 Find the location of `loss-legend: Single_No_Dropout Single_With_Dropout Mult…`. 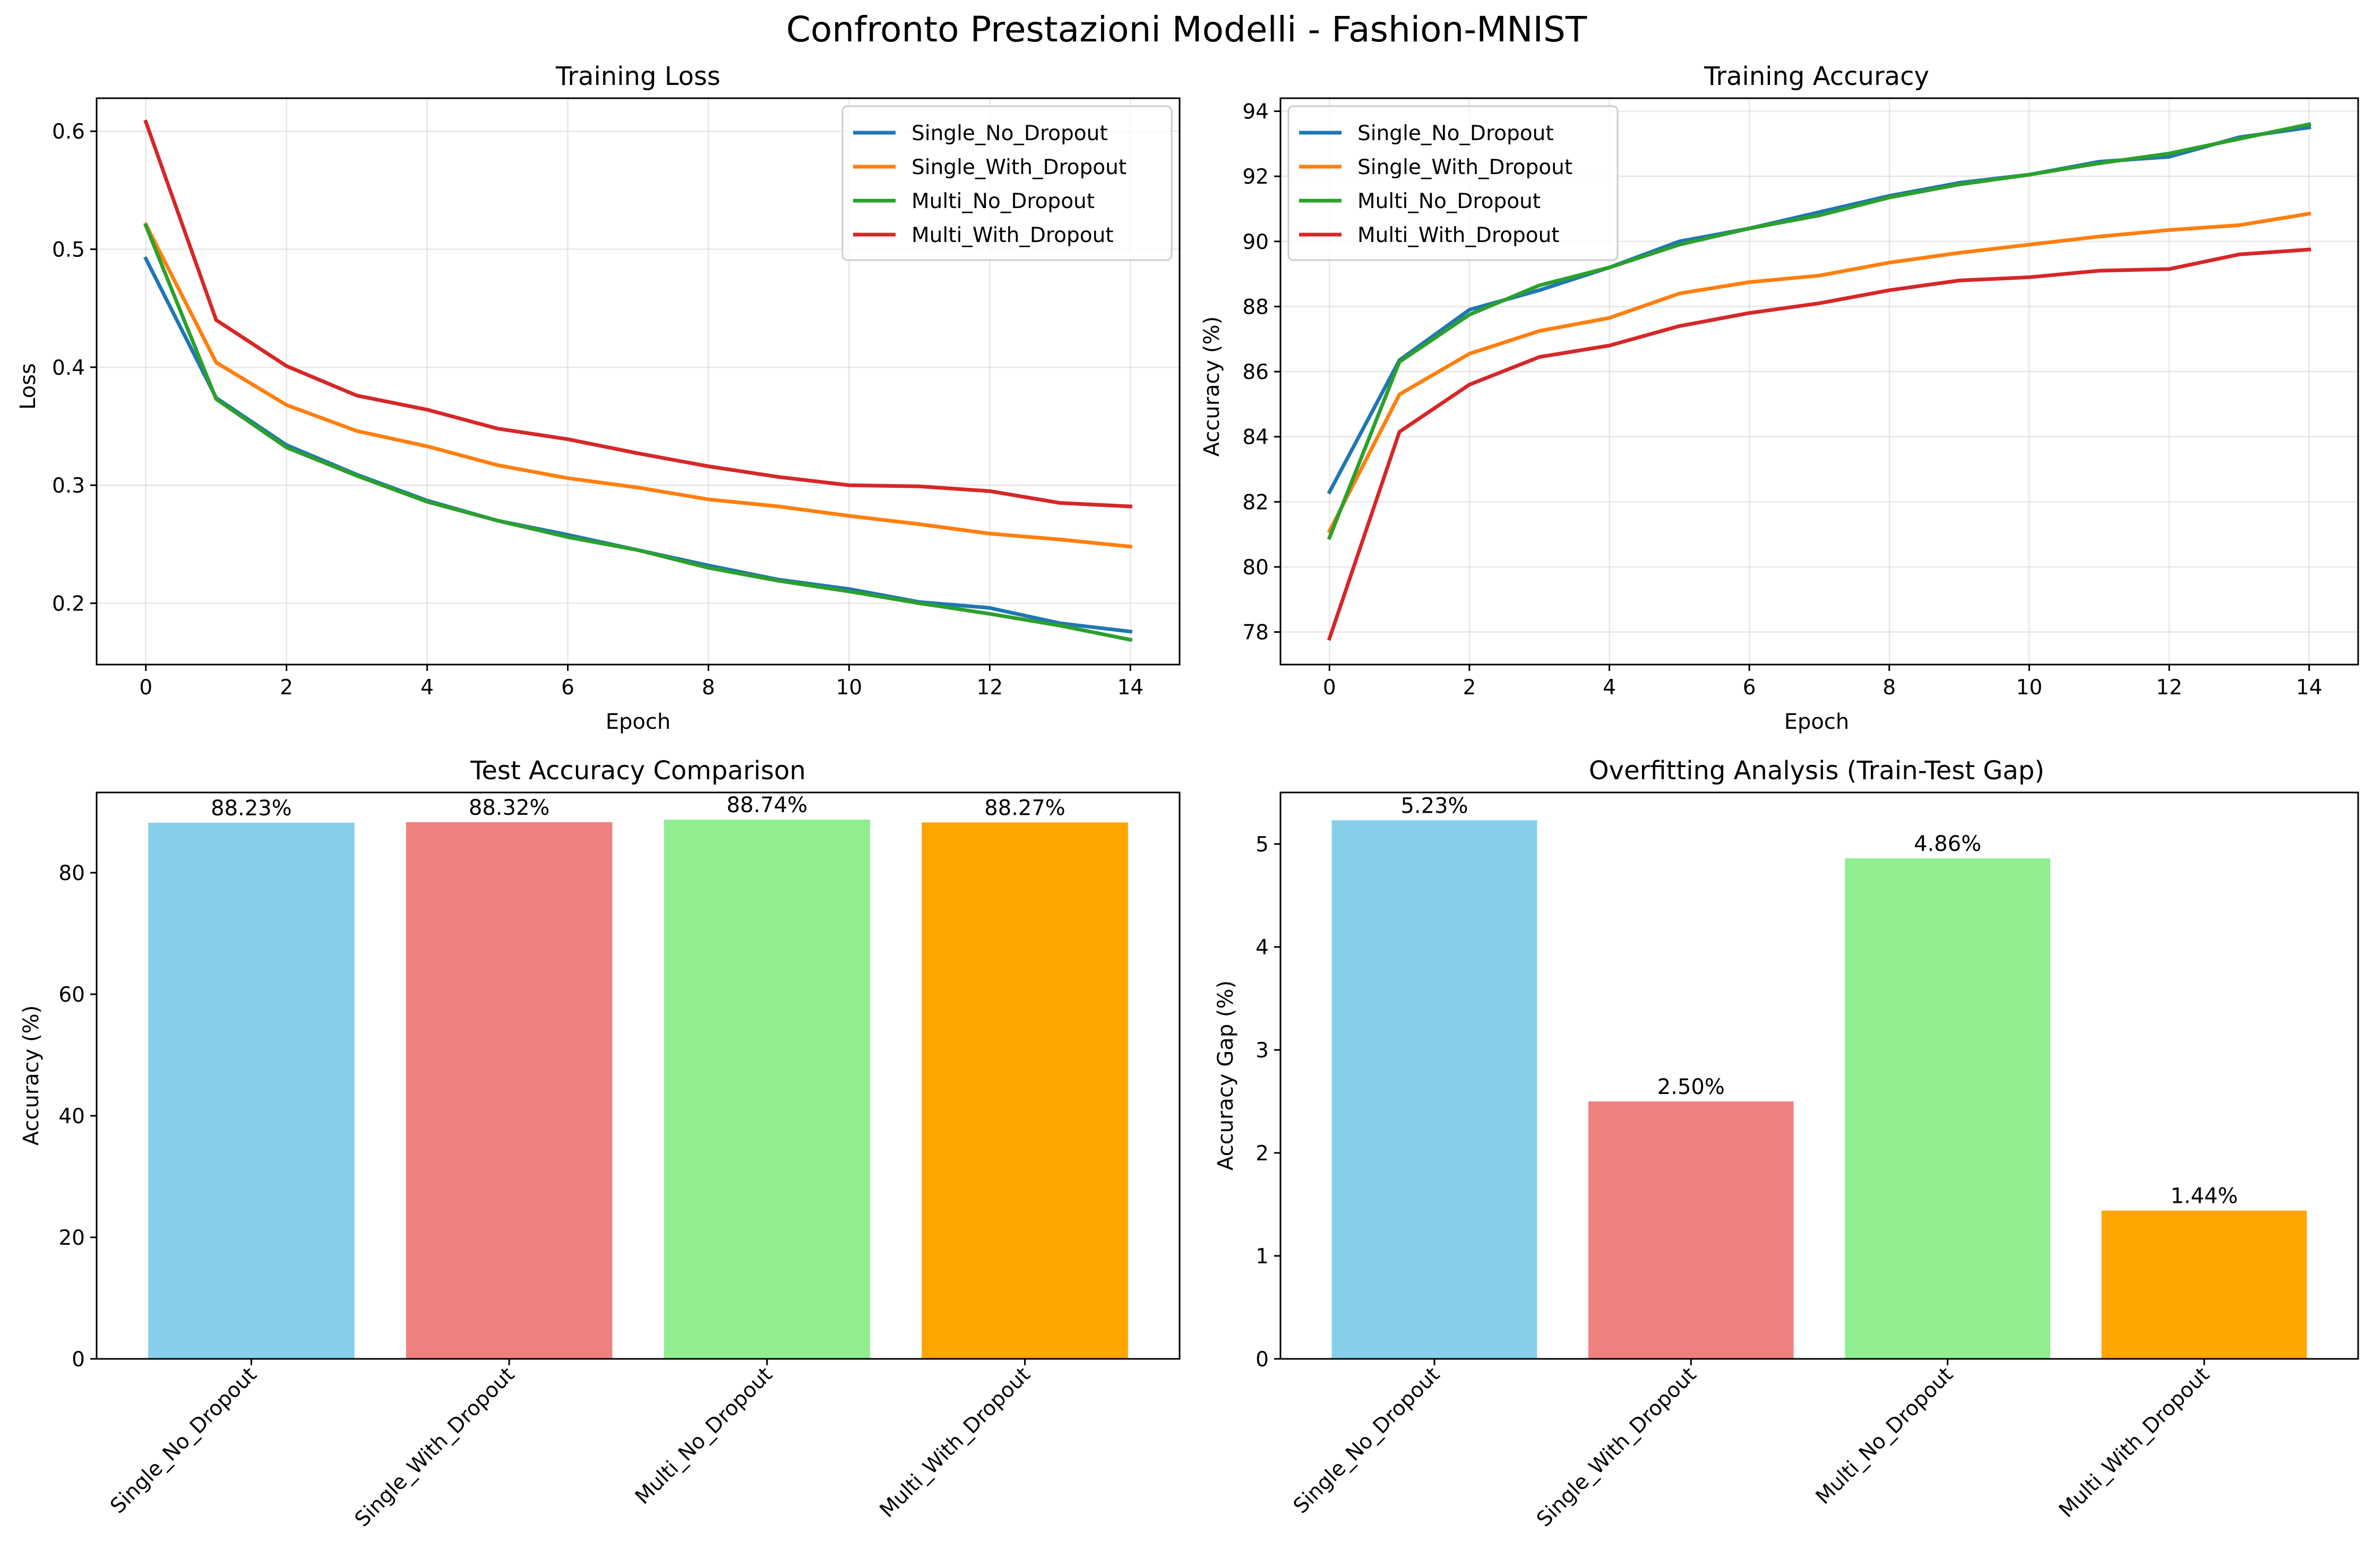

loss-legend: Single_No_Dropout Single_With_Dropout Mult… is located at coordinates (1007, 183).